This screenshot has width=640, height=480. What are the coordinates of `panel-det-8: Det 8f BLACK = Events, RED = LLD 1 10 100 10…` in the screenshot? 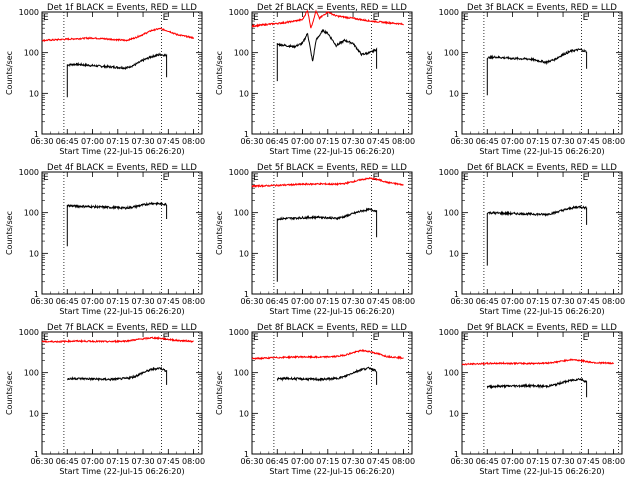 It's located at (315, 399).